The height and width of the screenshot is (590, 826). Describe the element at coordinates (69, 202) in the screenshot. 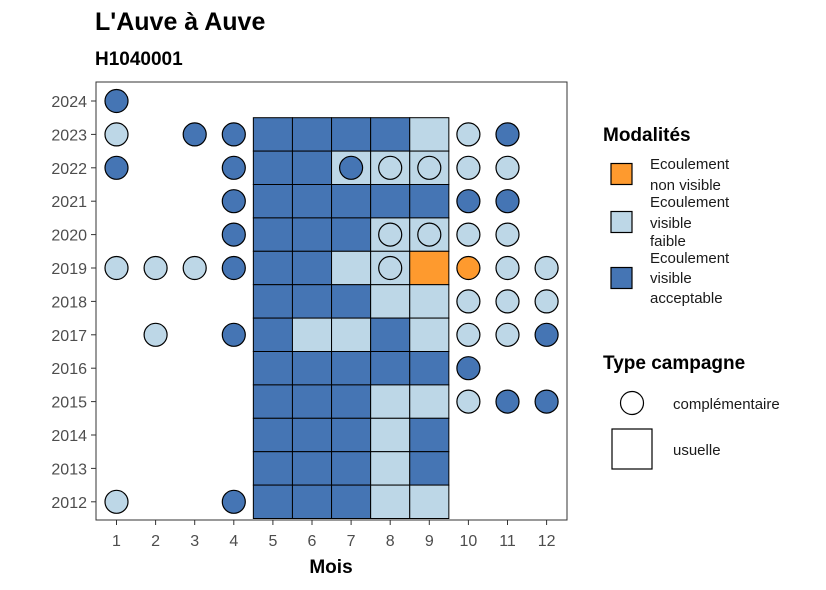

I see `y-tick-label: 2021` at that location.